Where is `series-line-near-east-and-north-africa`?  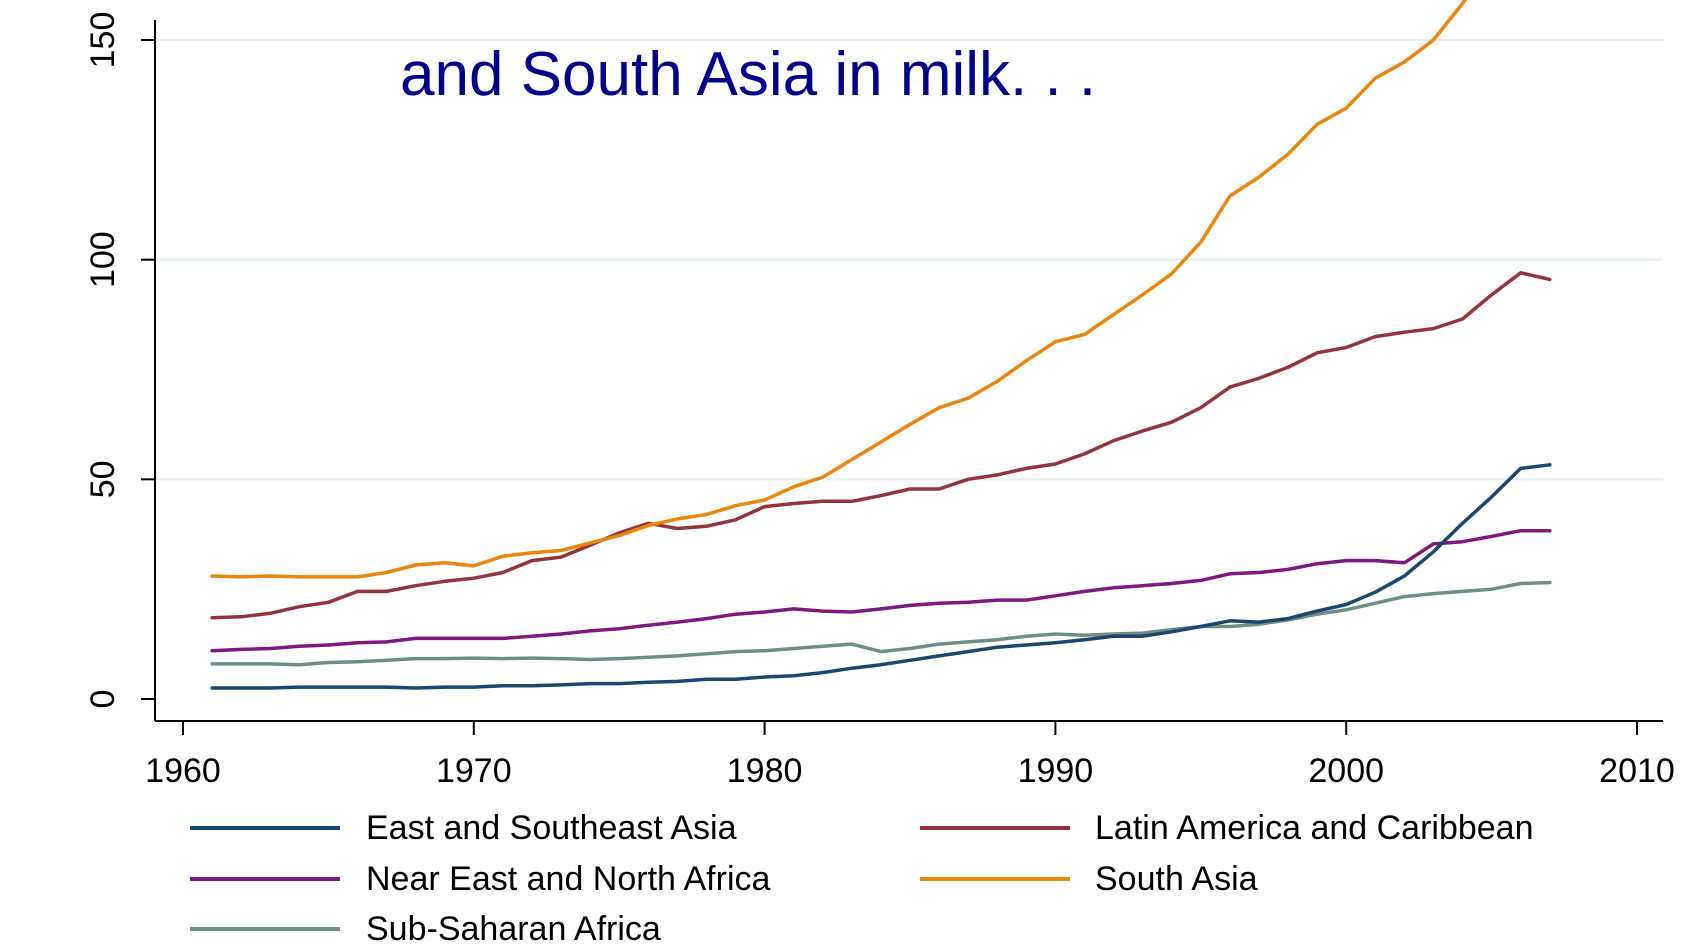
series-line-near-east-and-north-africa is located at coordinates (881, 590).